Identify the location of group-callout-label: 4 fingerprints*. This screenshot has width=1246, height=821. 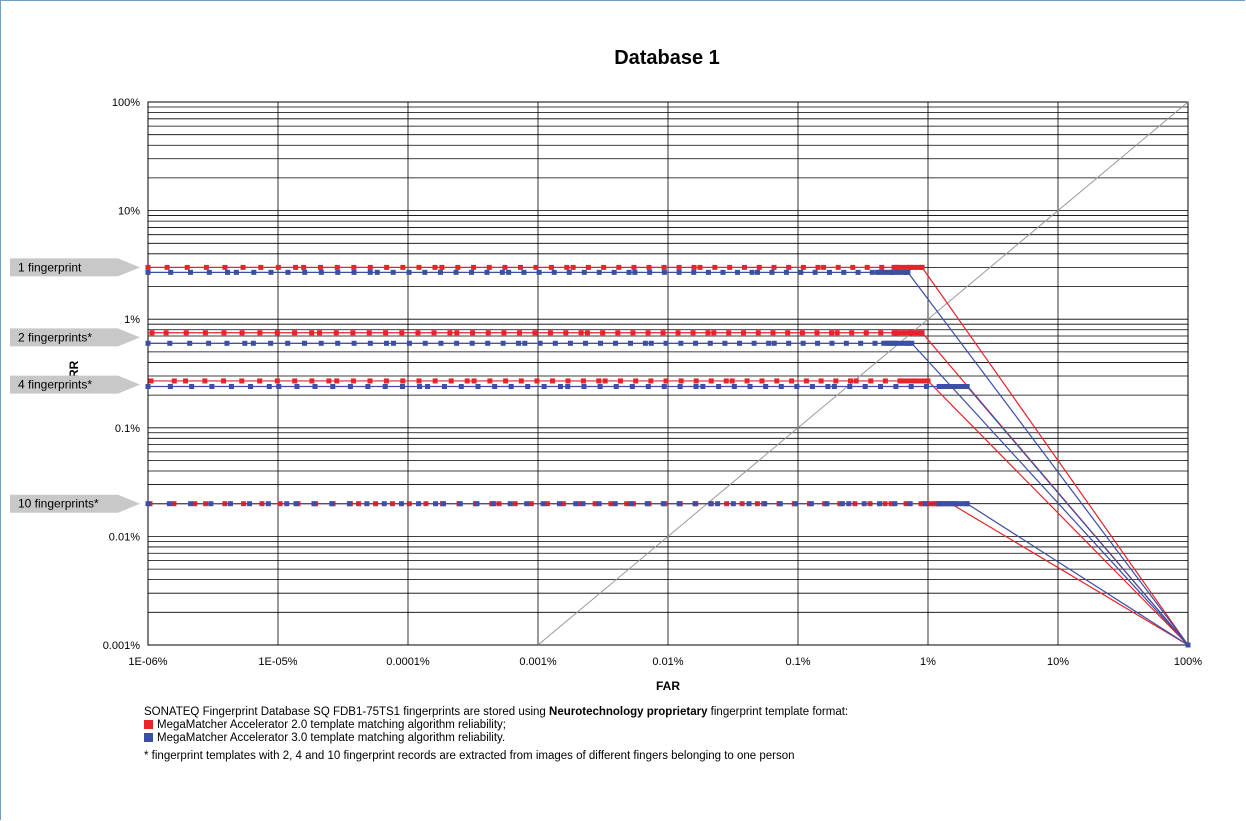
(55, 385).